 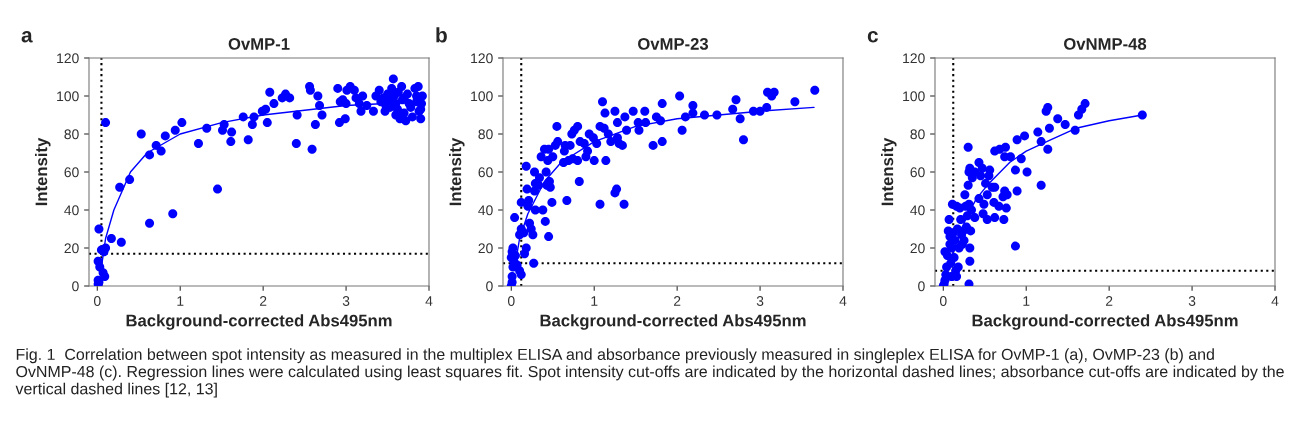 What do you see at coordinates (27, 37) in the screenshot?
I see `text: a` at bounding box center [27, 37].